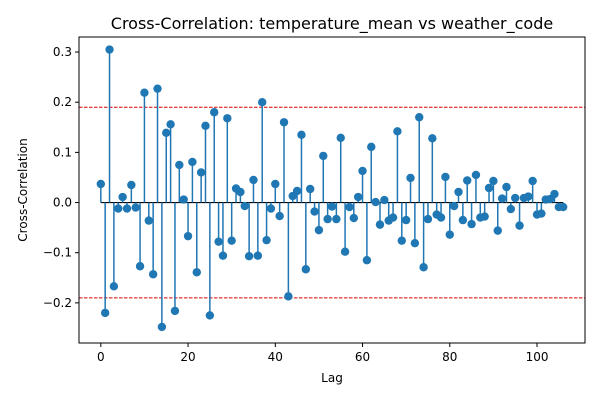  What do you see at coordinates (362, 357) in the screenshot?
I see `x-tick-label: 60` at bounding box center [362, 357].